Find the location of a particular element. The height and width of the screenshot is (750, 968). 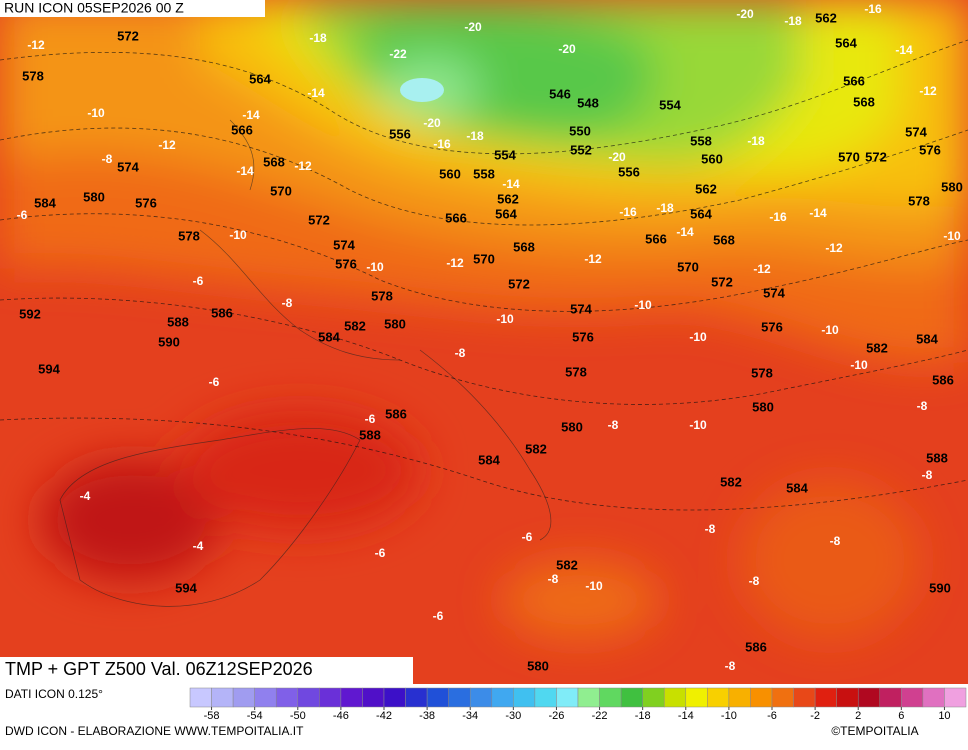

geopotential-label: 556 is located at coordinates (629, 171).